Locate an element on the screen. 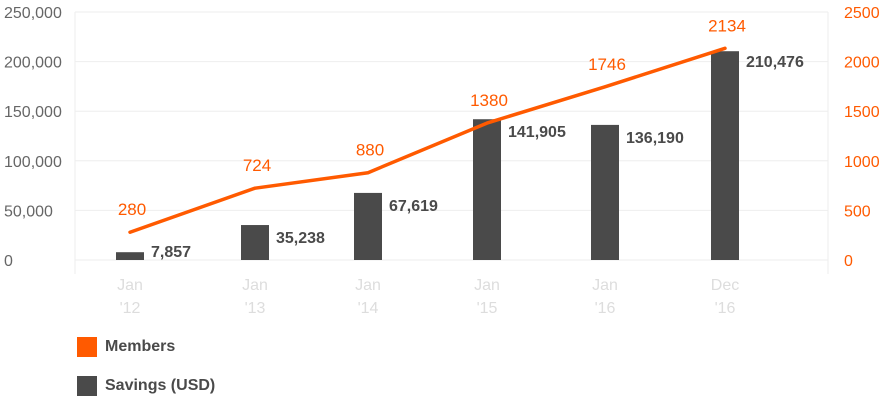 This screenshot has width=885, height=404. savings-value-label: 35,238 is located at coordinates (300, 238).